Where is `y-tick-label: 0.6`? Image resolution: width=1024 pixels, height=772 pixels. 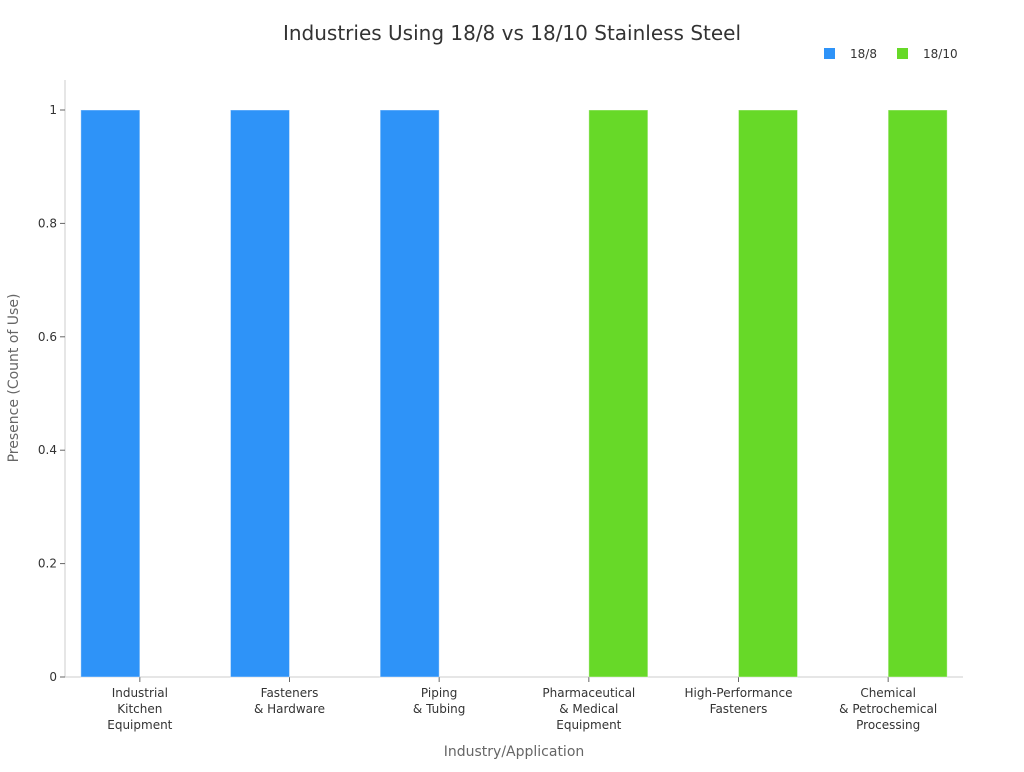
y-tick-label: 0.6 is located at coordinates (47, 337).